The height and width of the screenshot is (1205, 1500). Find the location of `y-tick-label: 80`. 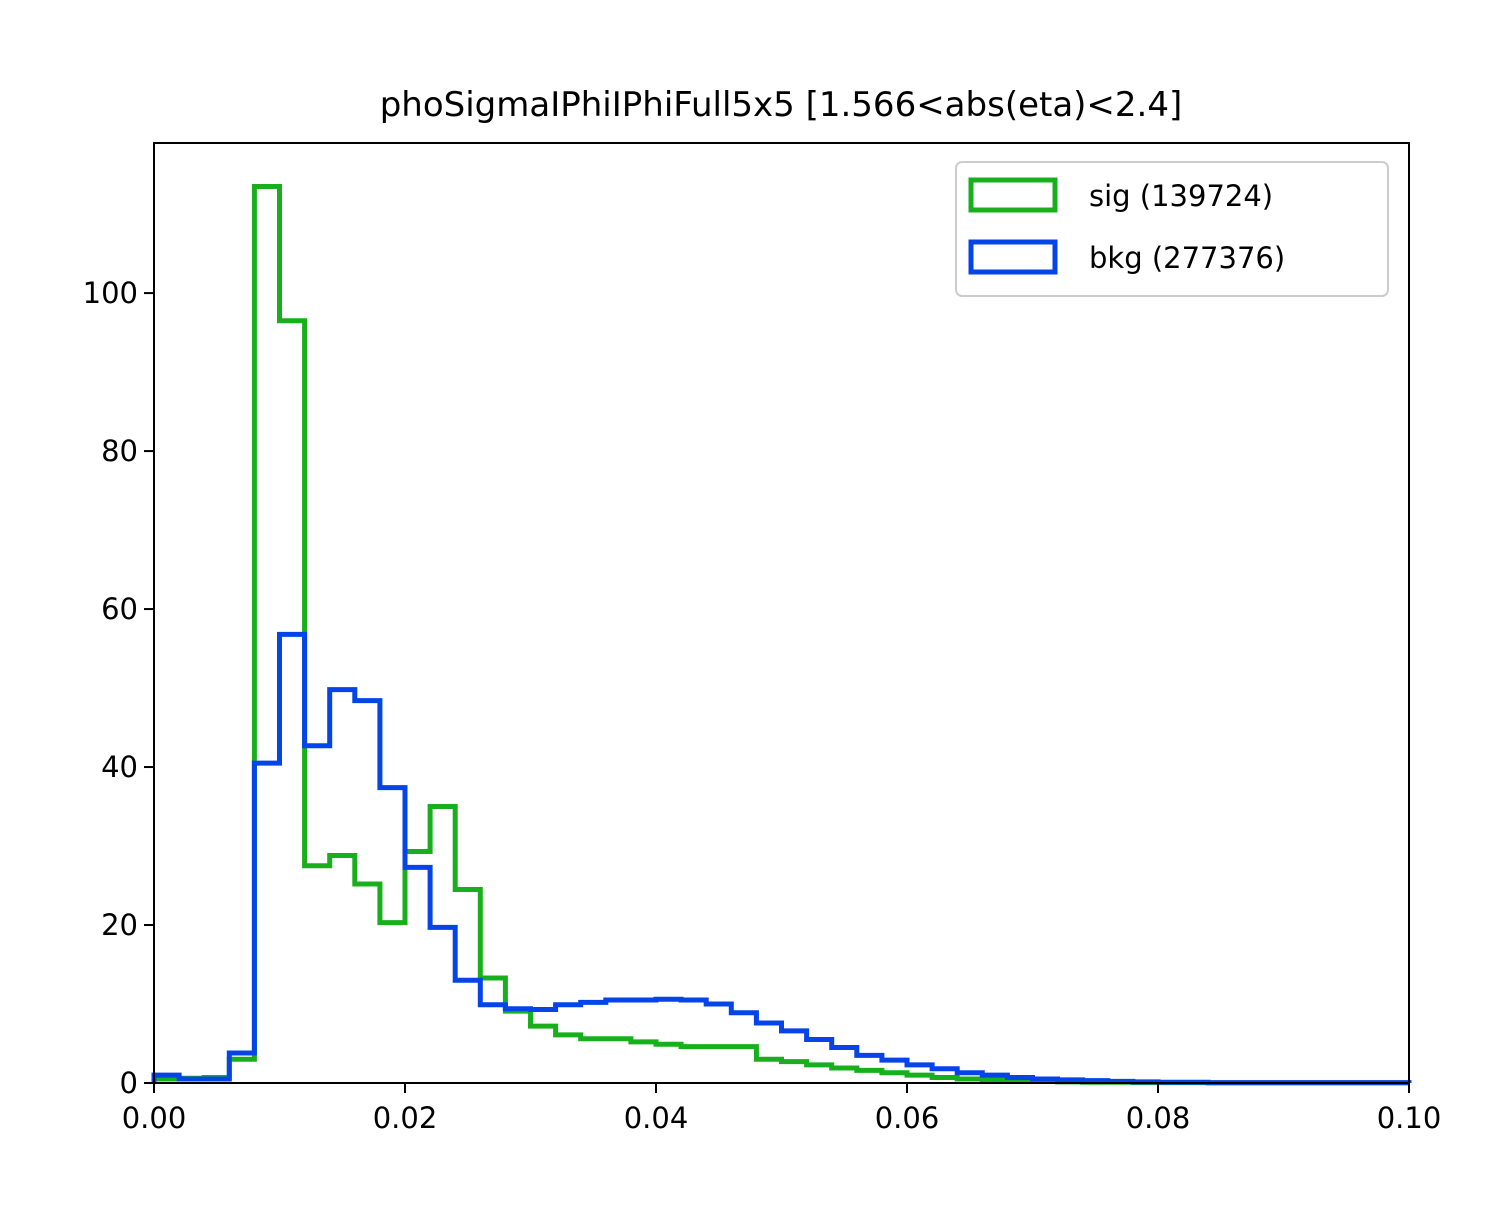

y-tick-label: 80 is located at coordinates (119, 451).